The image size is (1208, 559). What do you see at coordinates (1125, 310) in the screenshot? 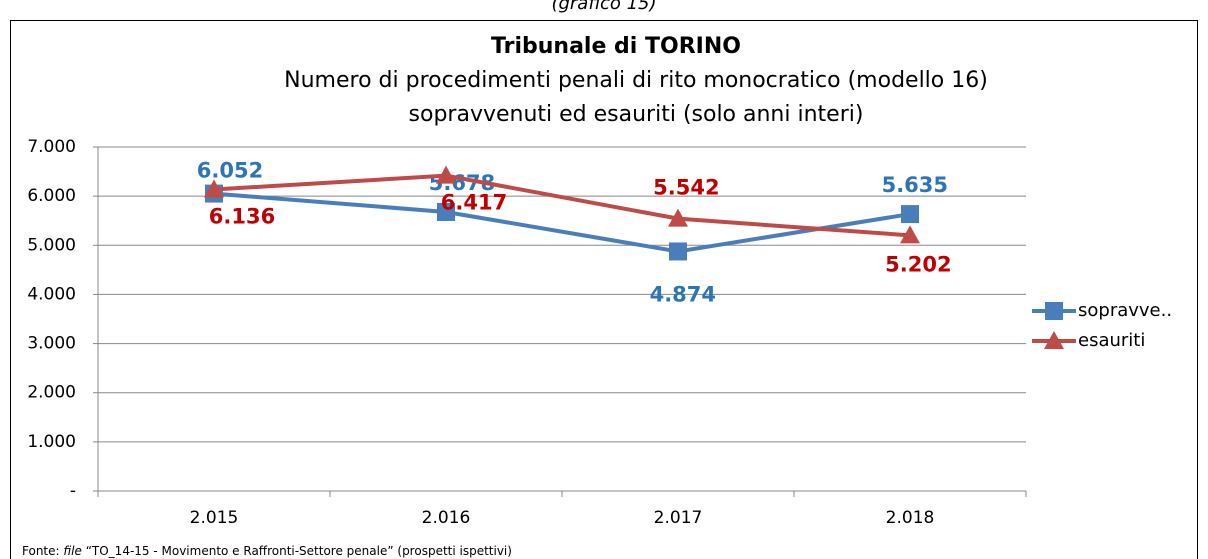
I see `legend-label: sopravve..` at bounding box center [1125, 310].